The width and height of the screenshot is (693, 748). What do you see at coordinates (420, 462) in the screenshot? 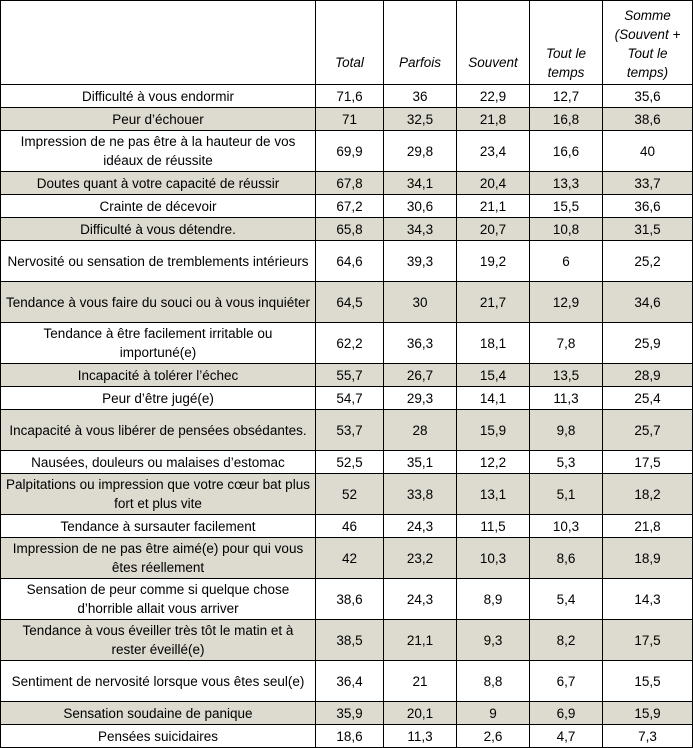
I see `cell-parfois: 35,1` at bounding box center [420, 462].